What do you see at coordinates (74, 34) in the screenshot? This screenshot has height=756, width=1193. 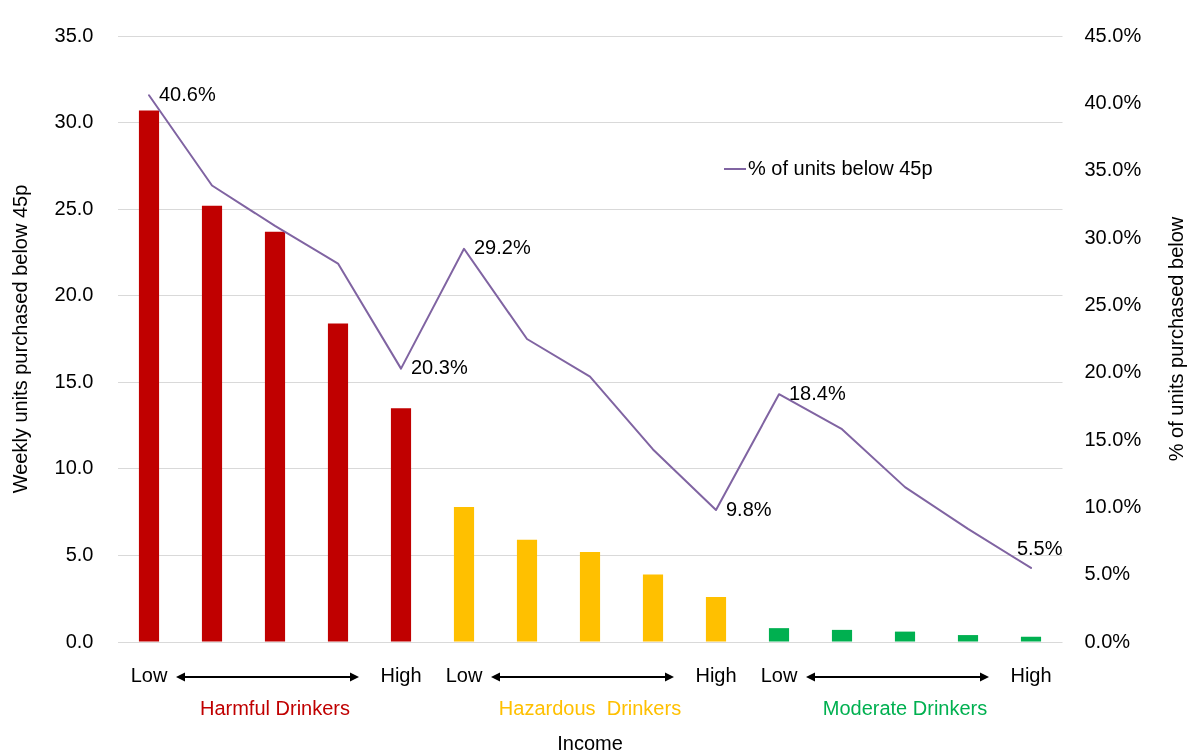 I see `y-tick-label: 35.0` at bounding box center [74, 34].